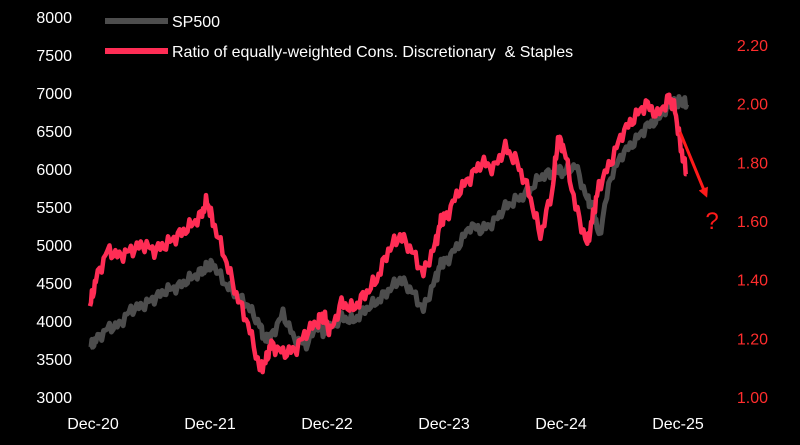 The image size is (800, 445). I want to click on x-tick-label: Dec-25, so click(678, 424).